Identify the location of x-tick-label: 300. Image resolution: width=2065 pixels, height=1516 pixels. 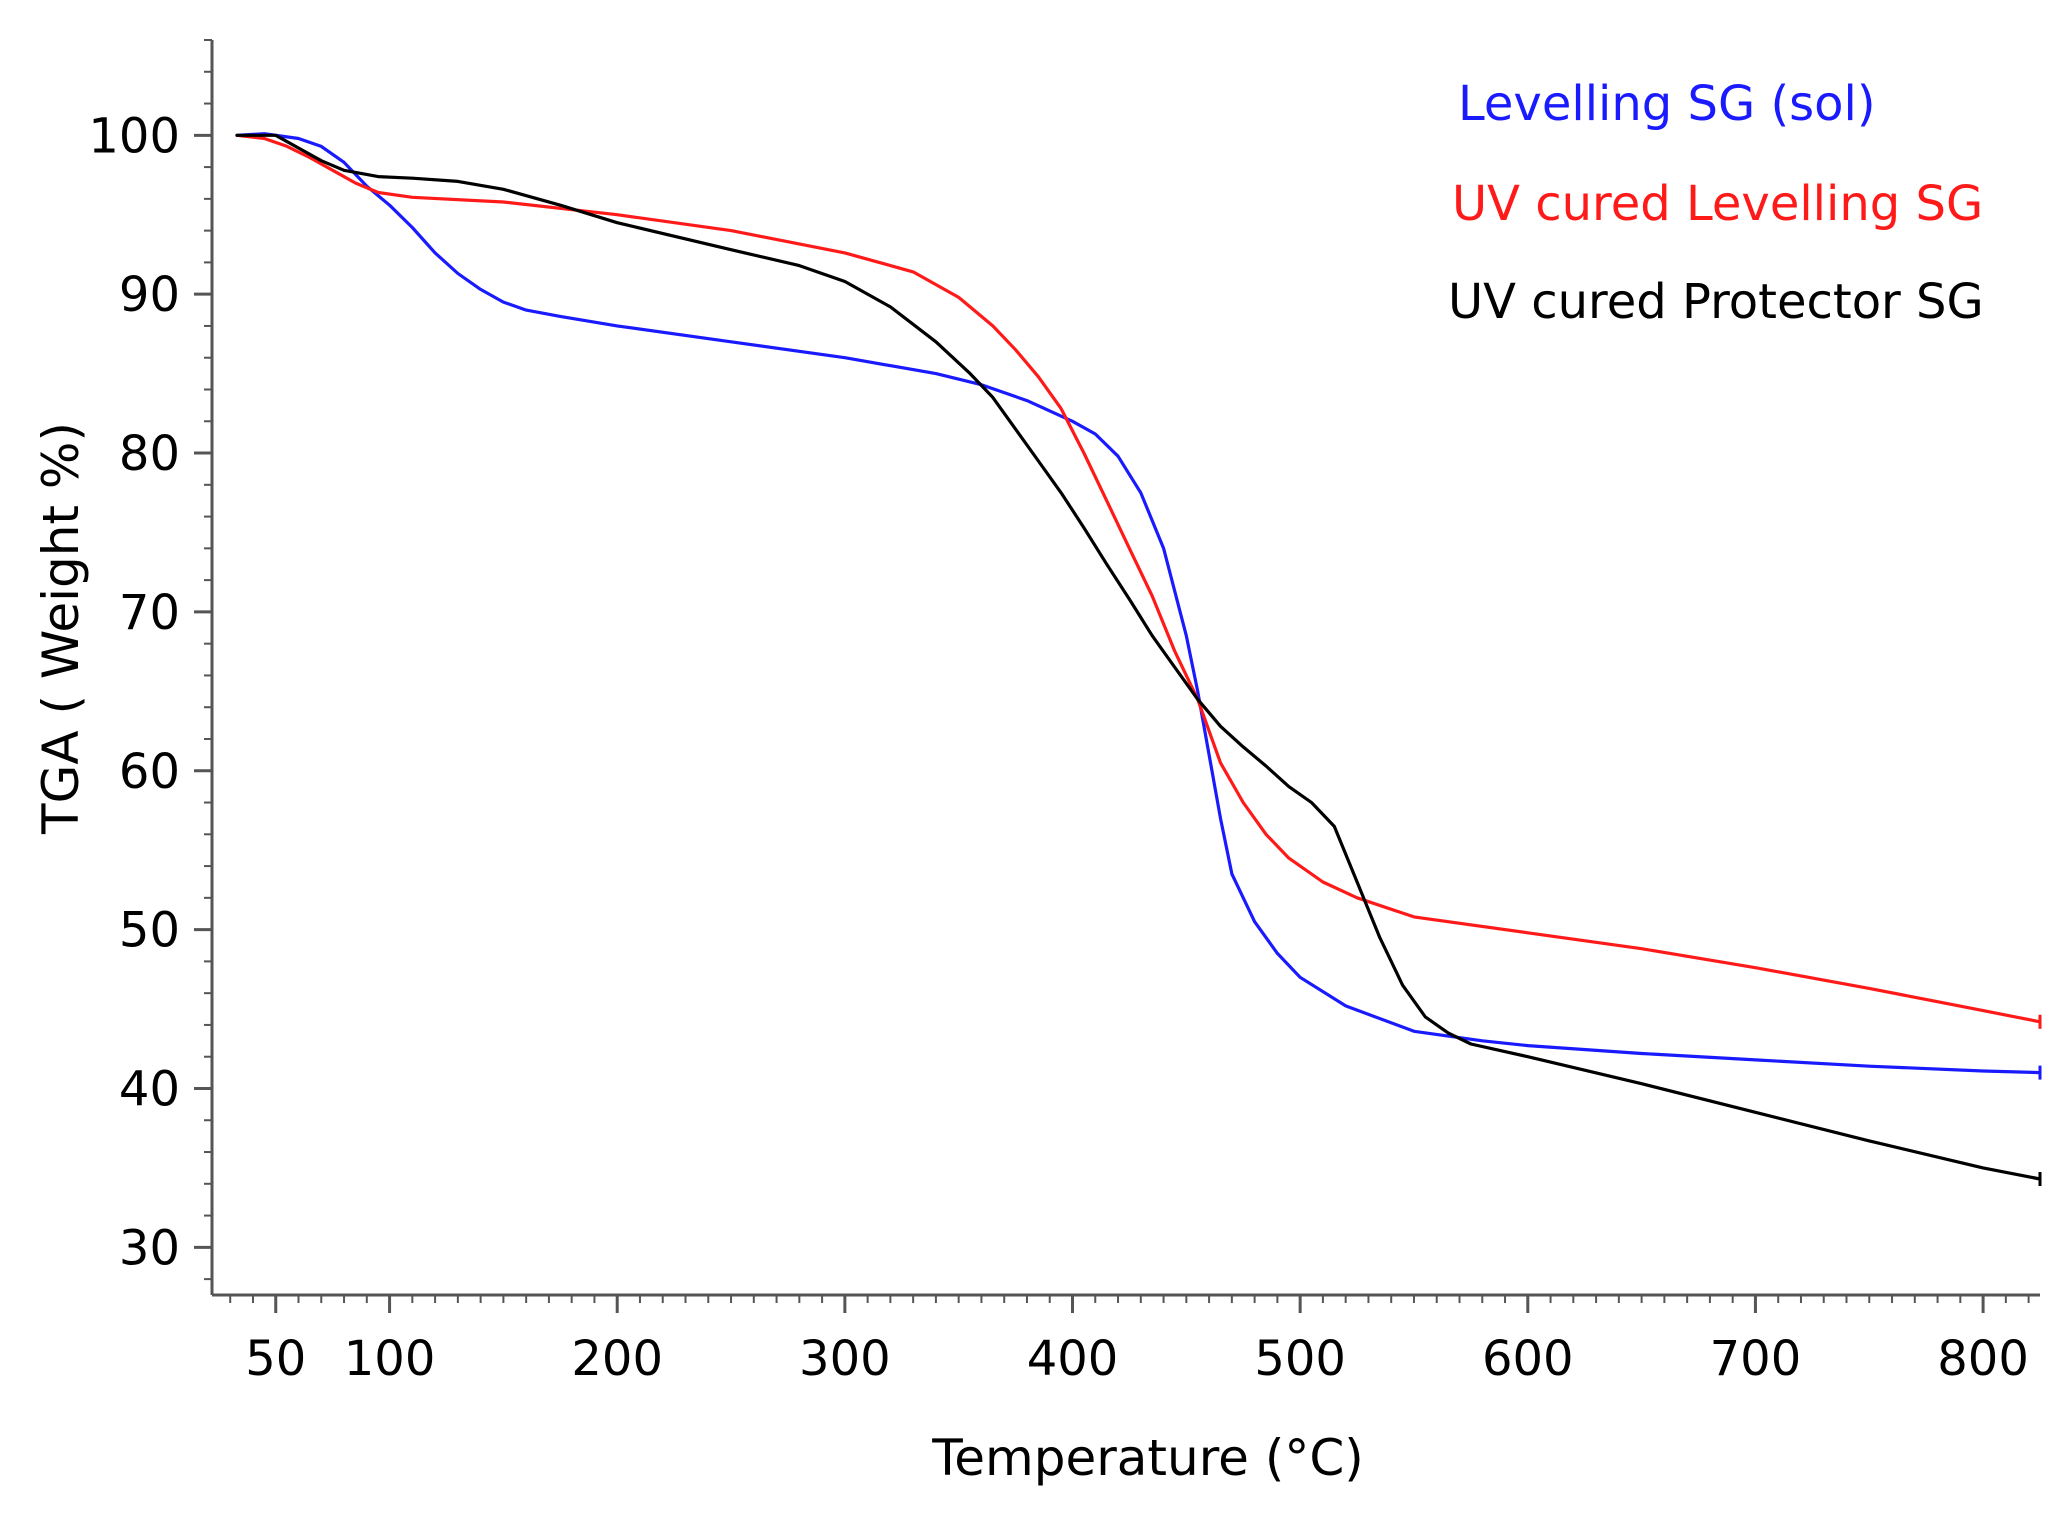
(845, 1359).